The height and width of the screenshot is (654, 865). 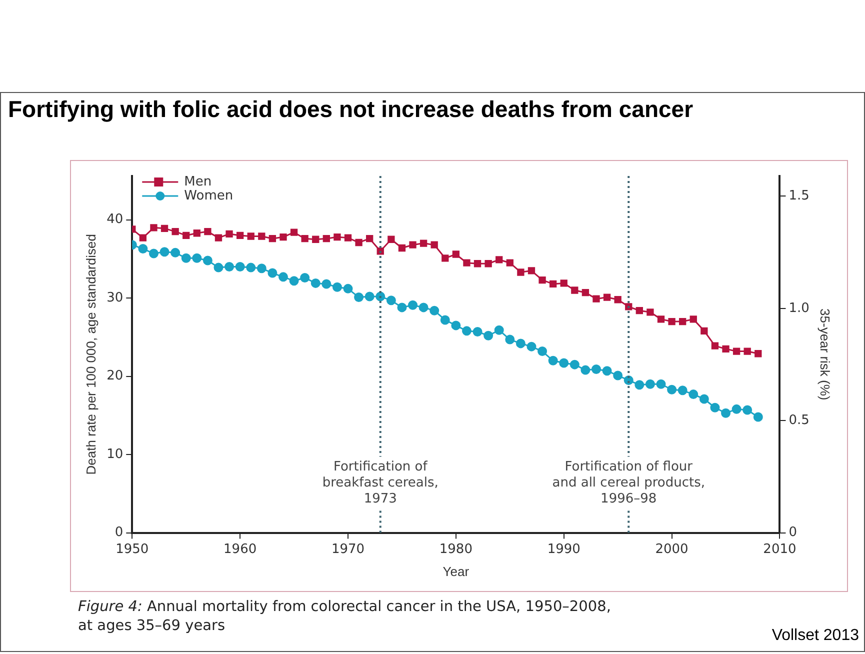 What do you see at coordinates (779, 549) in the screenshot?
I see `x-tick-label: 2010` at bounding box center [779, 549].